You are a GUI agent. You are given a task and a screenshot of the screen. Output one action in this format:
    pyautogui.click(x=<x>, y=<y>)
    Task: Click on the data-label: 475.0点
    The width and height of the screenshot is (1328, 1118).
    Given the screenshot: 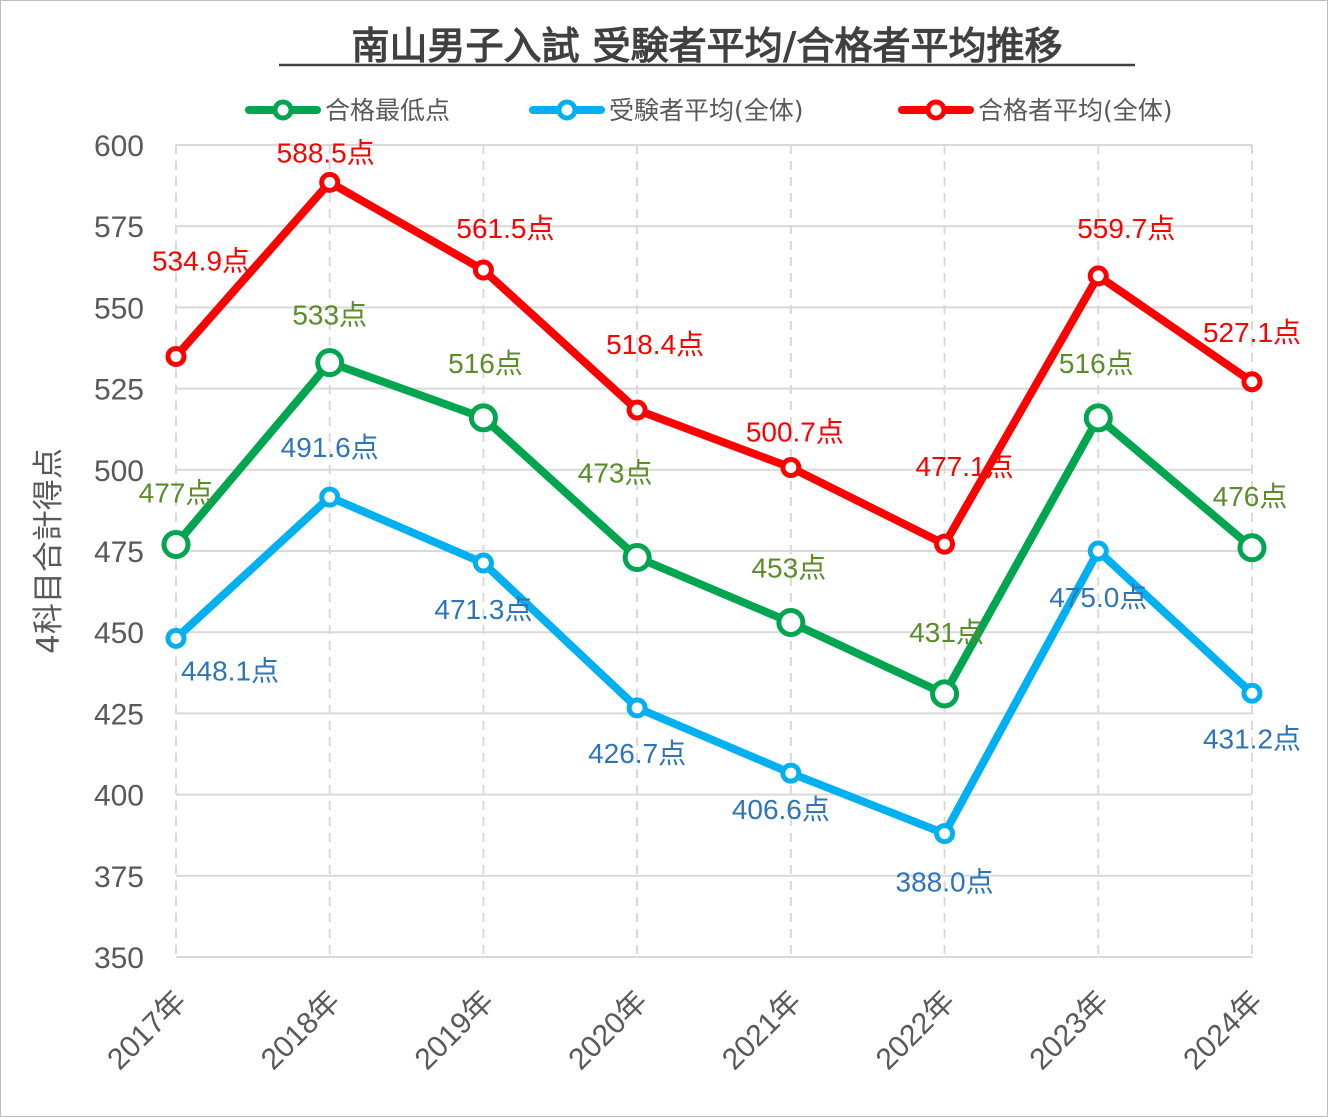 What is the action you would take?
    pyautogui.click(x=1098, y=597)
    